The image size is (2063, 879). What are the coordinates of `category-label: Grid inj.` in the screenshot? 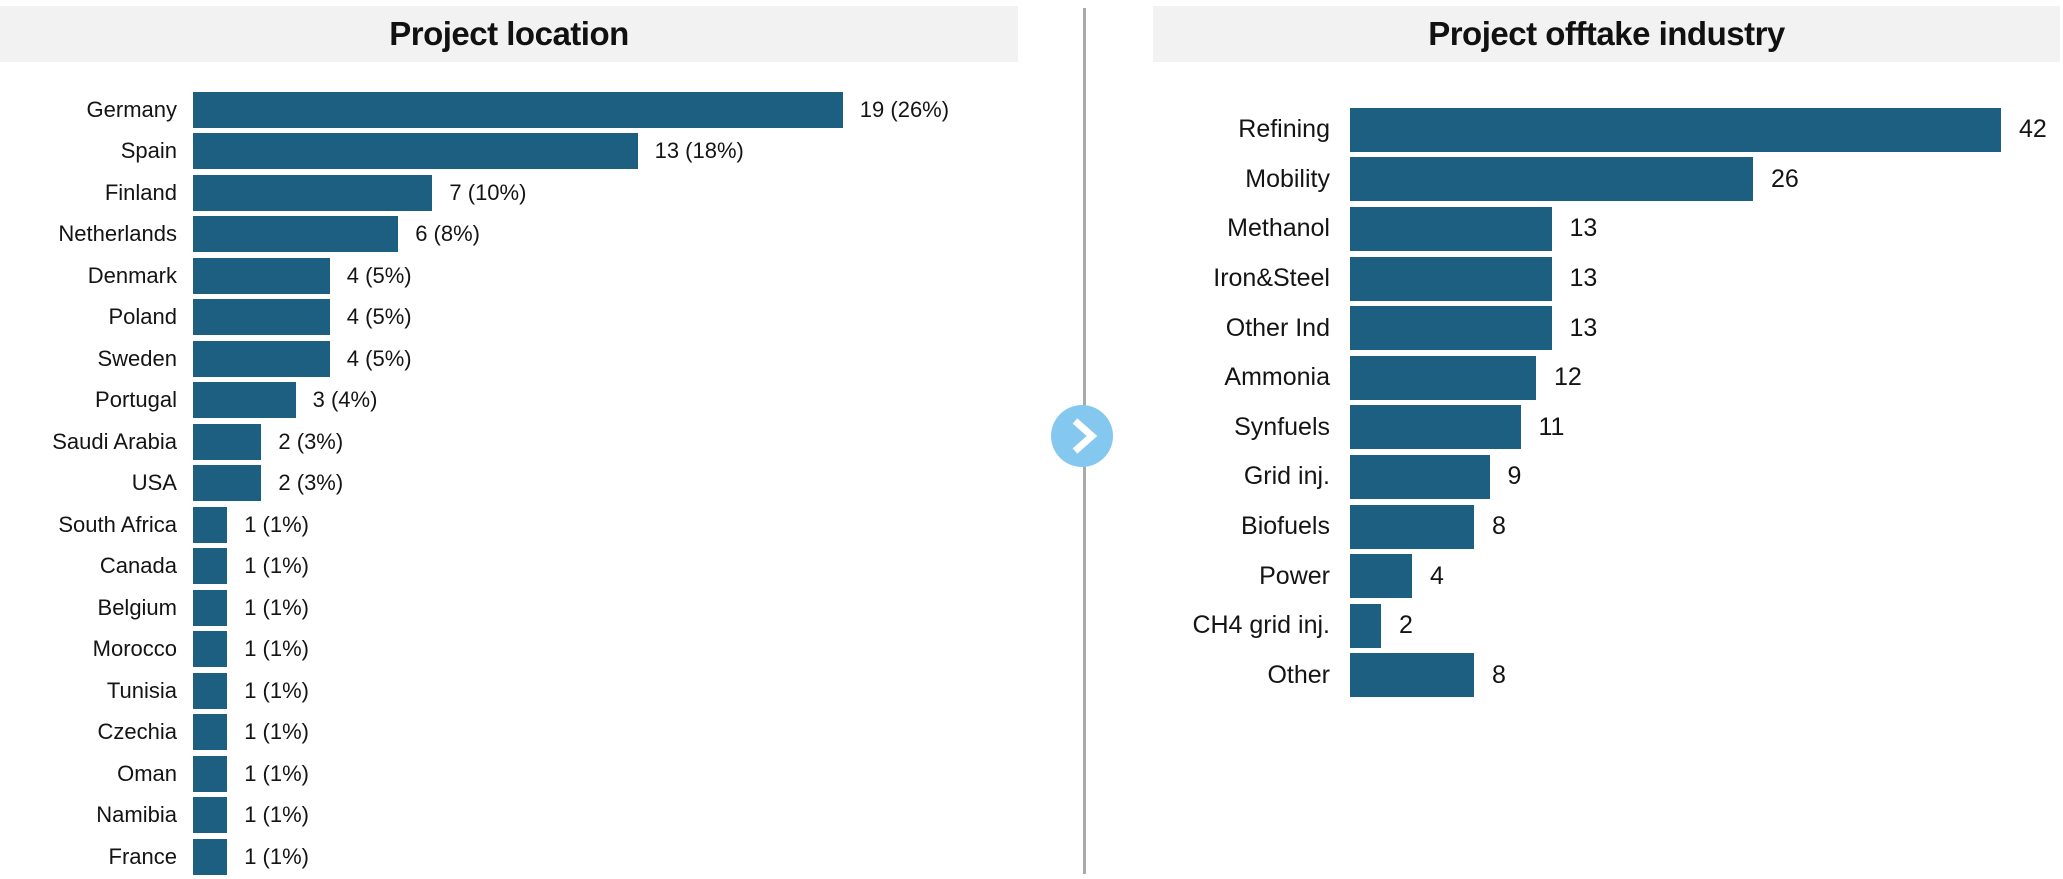 It's located at (1286, 476).